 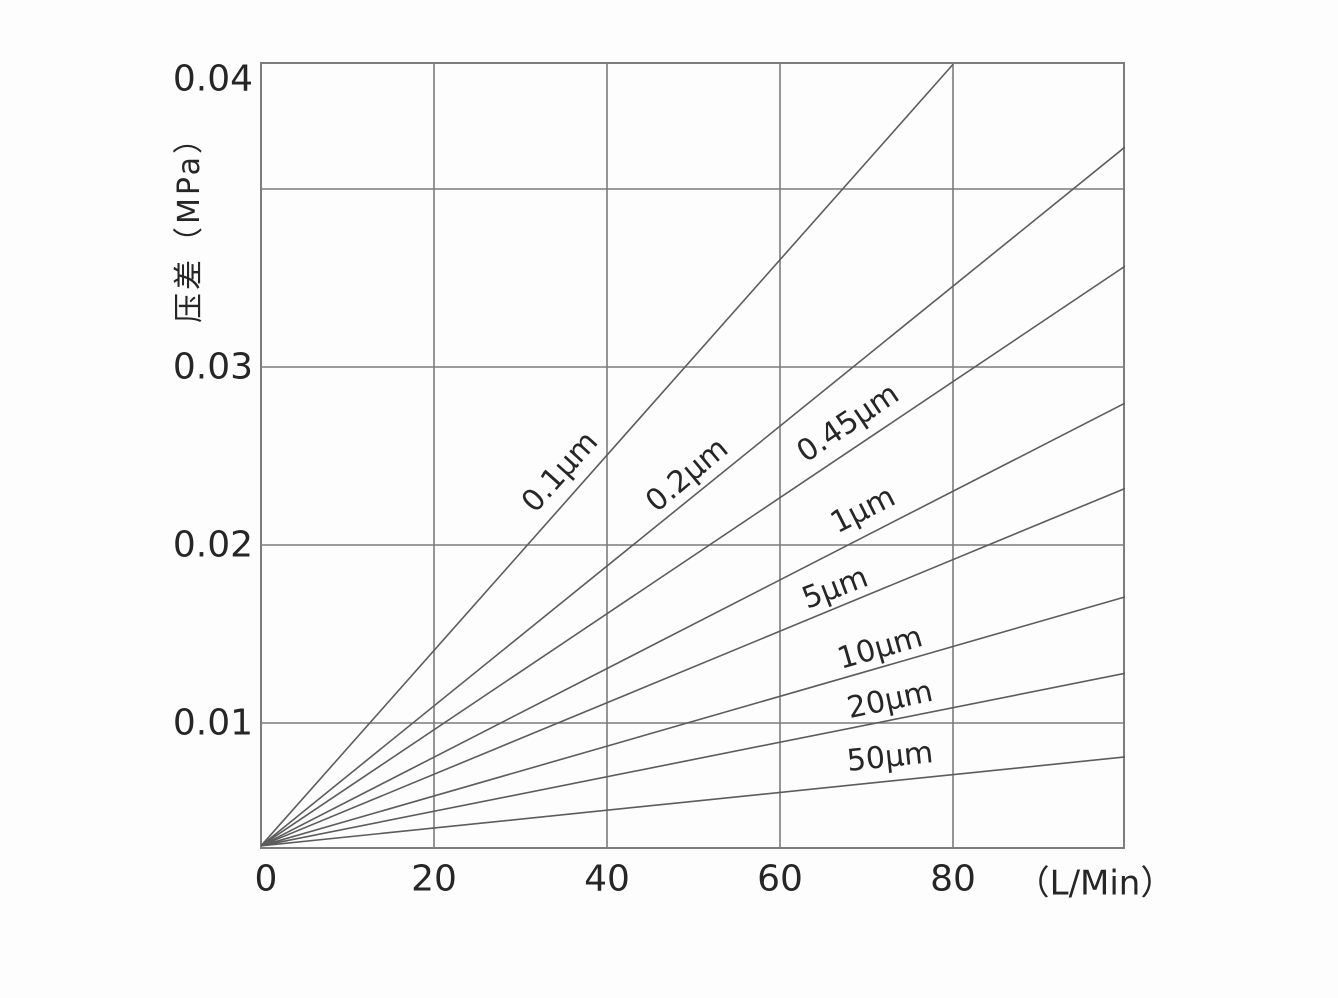 What do you see at coordinates (890, 757) in the screenshot?
I see `series-label-50um: 50μm` at bounding box center [890, 757].